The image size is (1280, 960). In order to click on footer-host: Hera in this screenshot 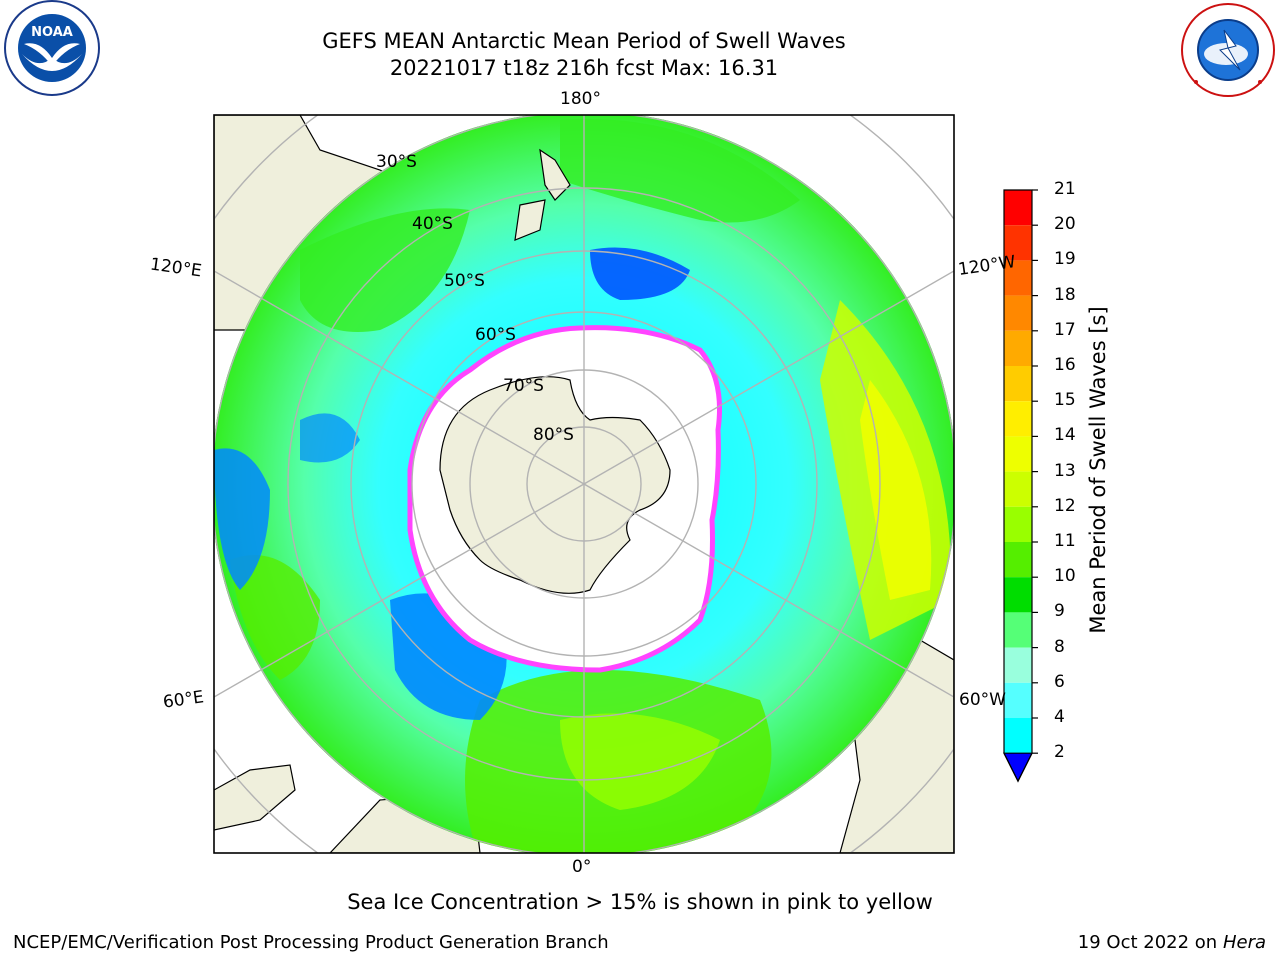, I will do `click(1244, 942)`.